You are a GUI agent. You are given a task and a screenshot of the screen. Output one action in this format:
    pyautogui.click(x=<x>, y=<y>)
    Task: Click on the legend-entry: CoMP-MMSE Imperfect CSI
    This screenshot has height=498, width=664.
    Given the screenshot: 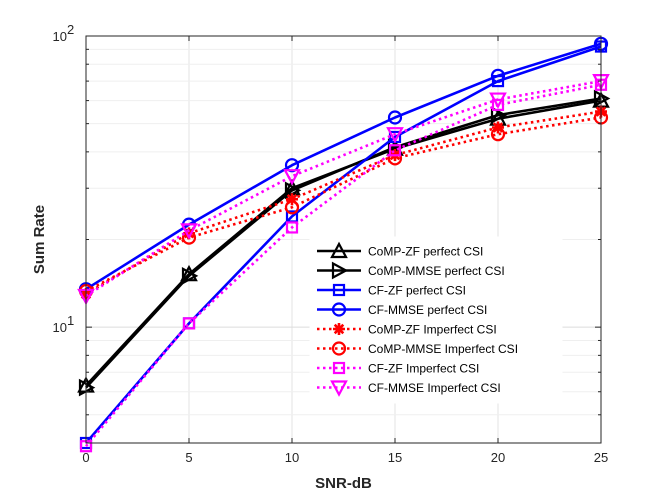 What is the action you would take?
    pyautogui.click(x=417, y=348)
    